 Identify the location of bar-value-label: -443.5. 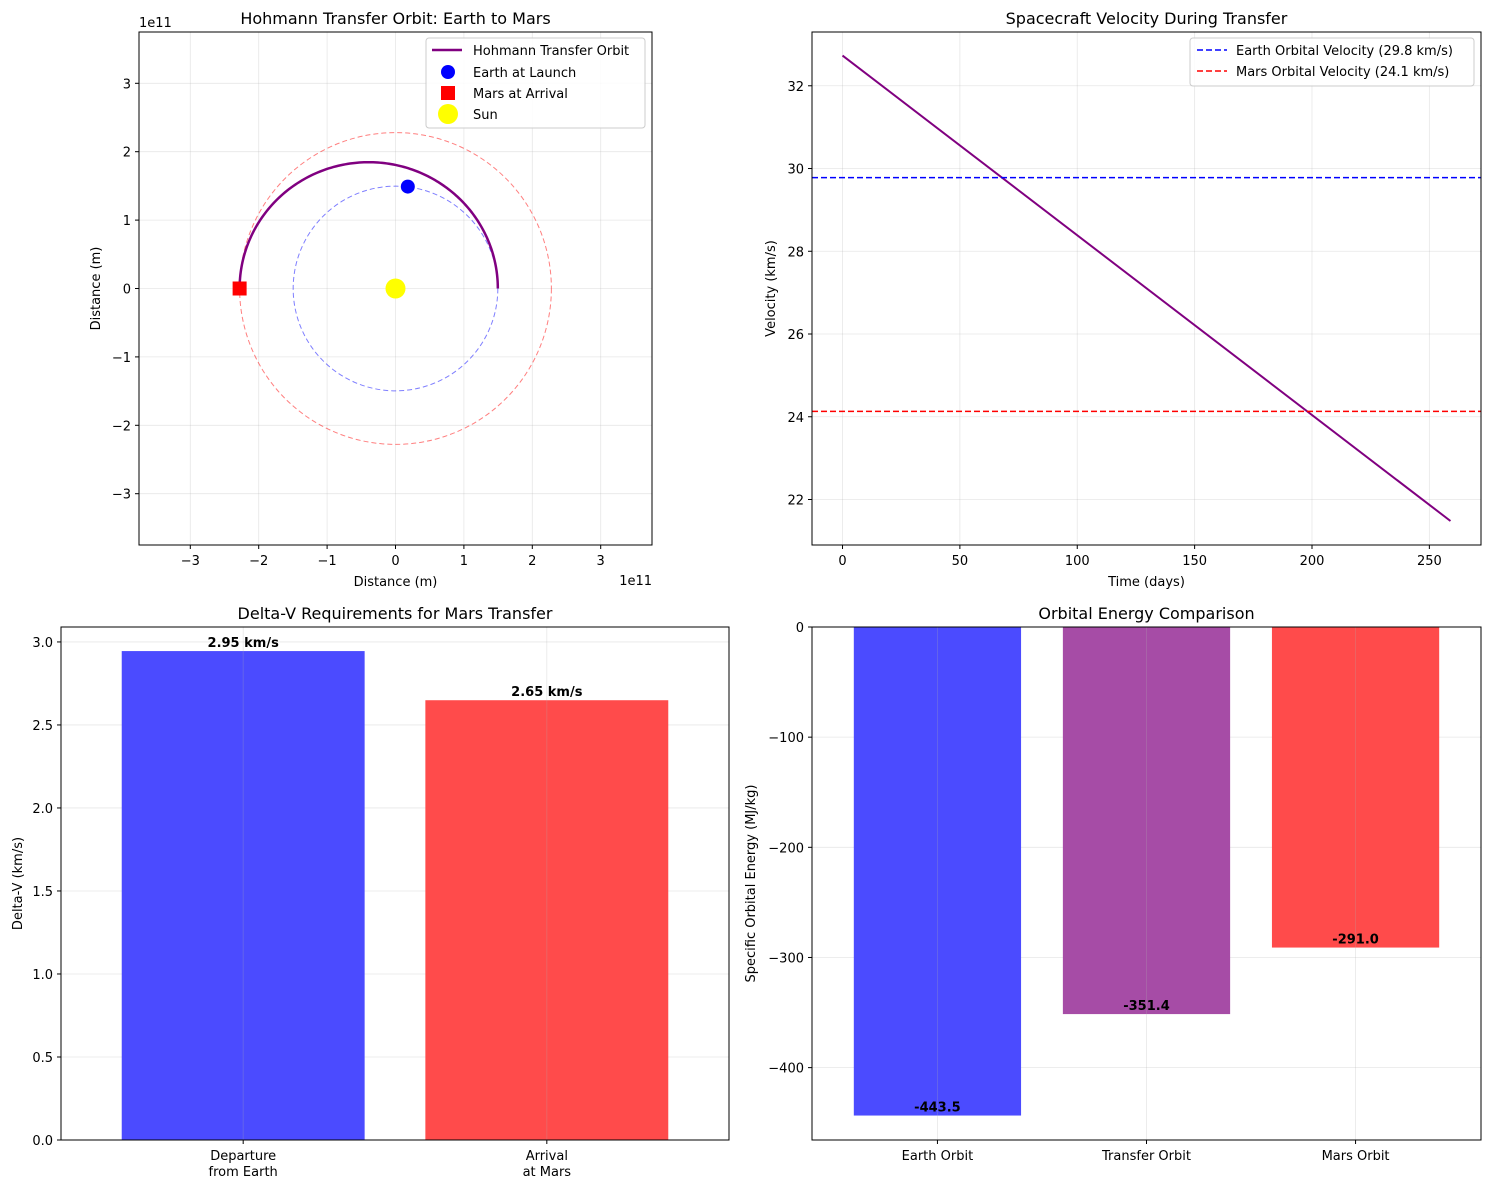
(937, 1108).